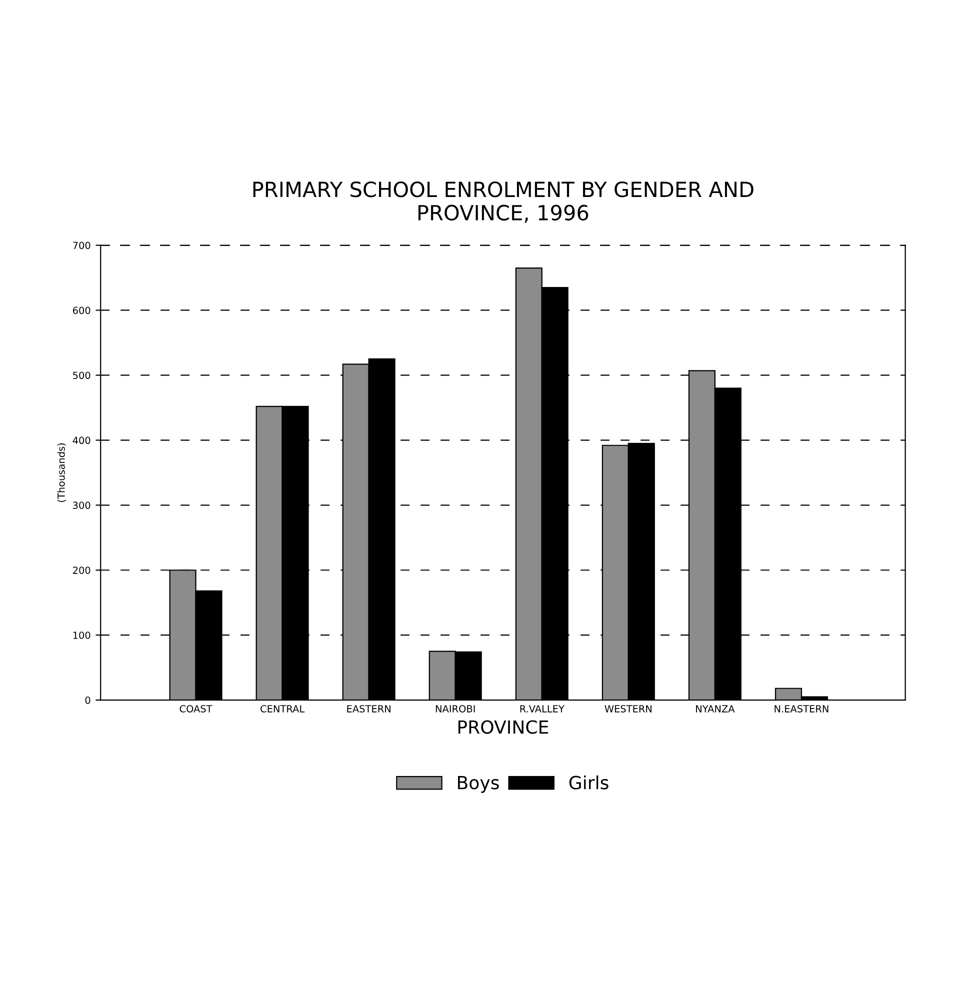  I want to click on x-tick-label: R.VALLEY, so click(542, 708).